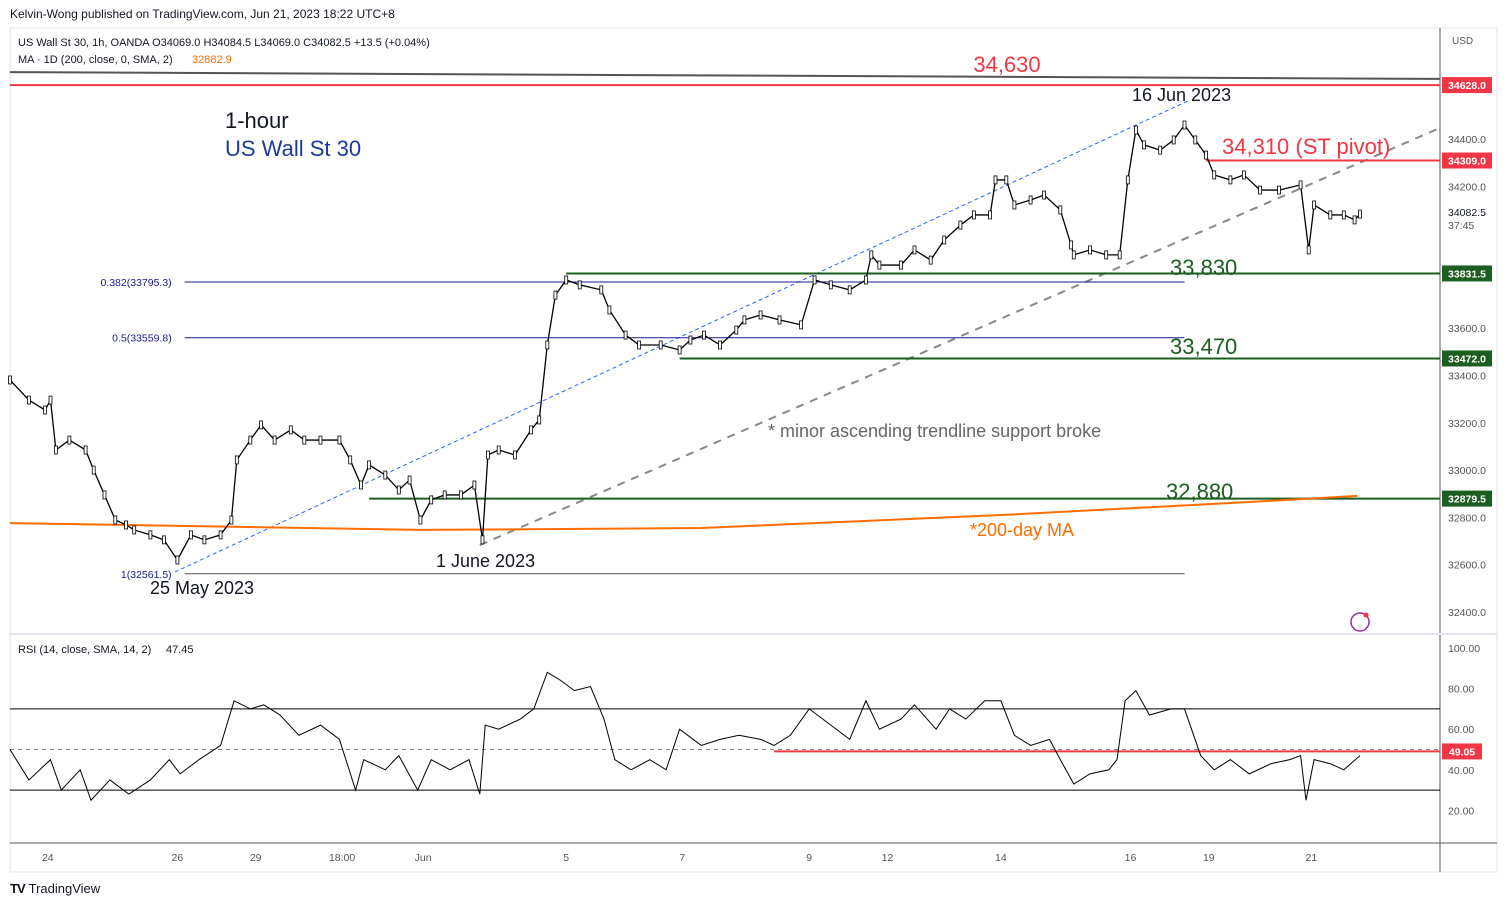 The height and width of the screenshot is (907, 1507). Describe the element at coordinates (566, 858) in the screenshot. I see `time-tick-label: 5` at that location.